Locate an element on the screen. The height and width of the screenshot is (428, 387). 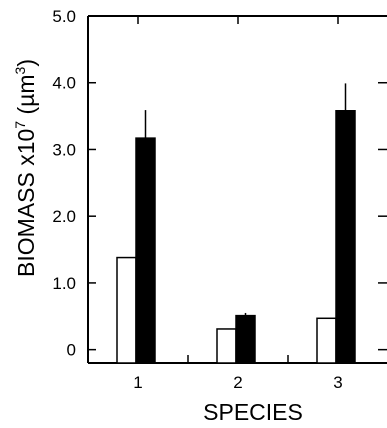
y-tick-label: 0 is located at coordinates (71, 350).